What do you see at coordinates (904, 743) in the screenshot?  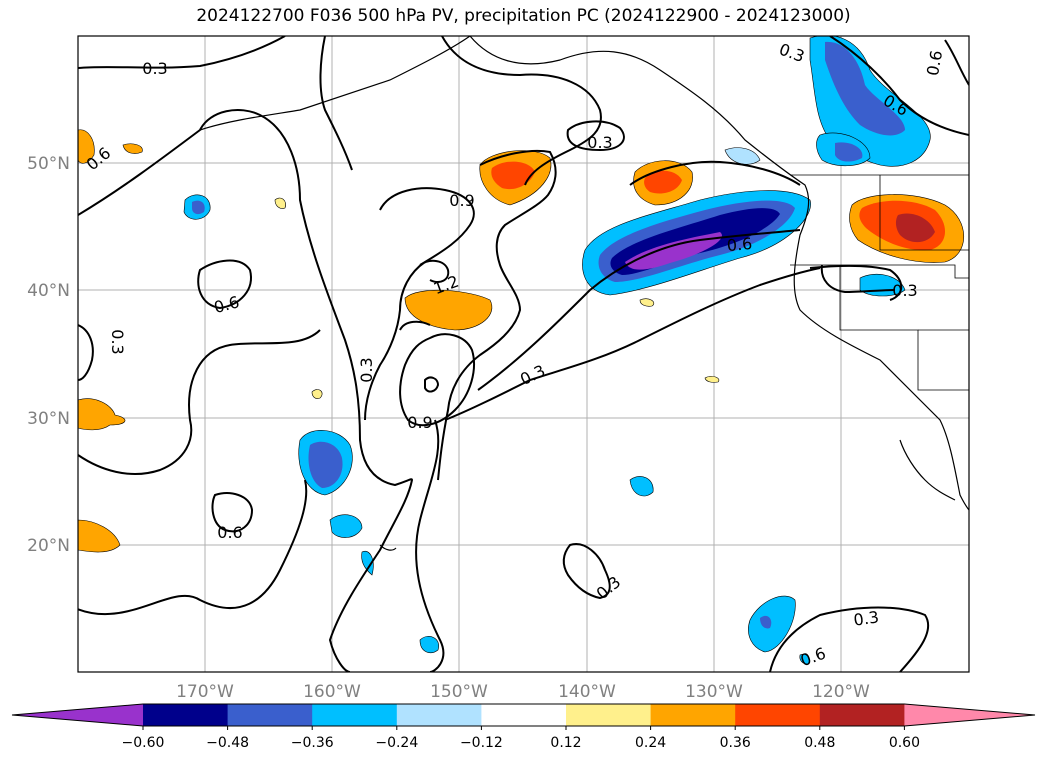 I see `colorbar-tick-label: 0.60` at bounding box center [904, 743].